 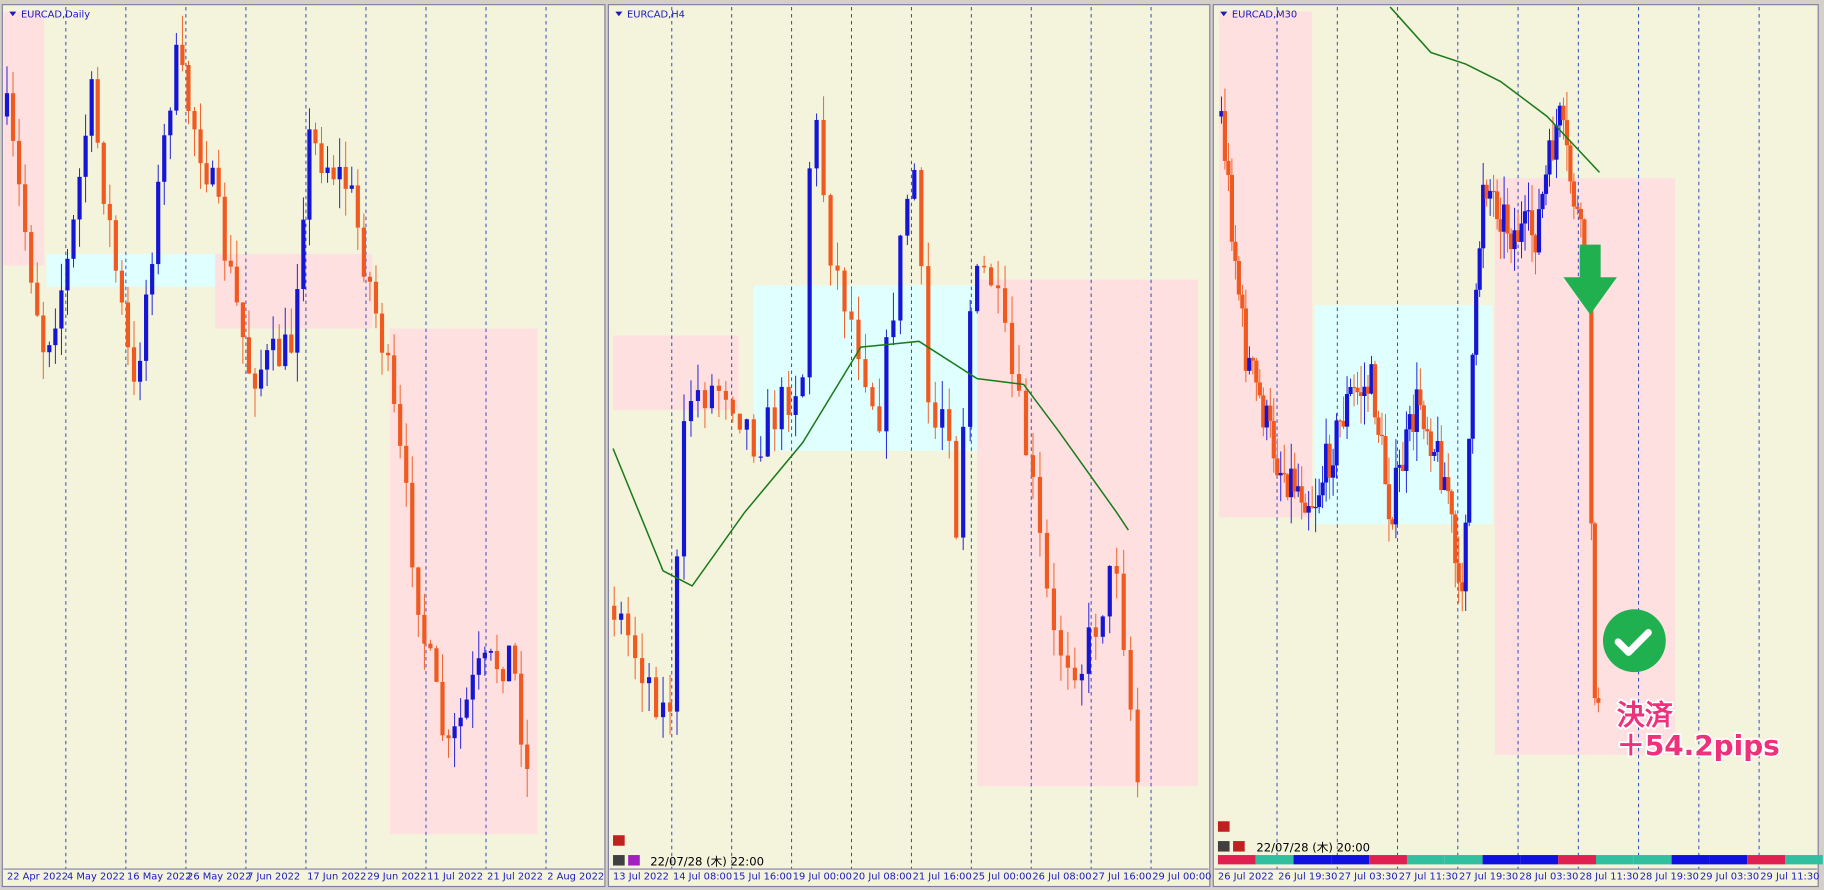 I want to click on x-tick-label: 28 Jul 11:30, so click(x=1608, y=877).